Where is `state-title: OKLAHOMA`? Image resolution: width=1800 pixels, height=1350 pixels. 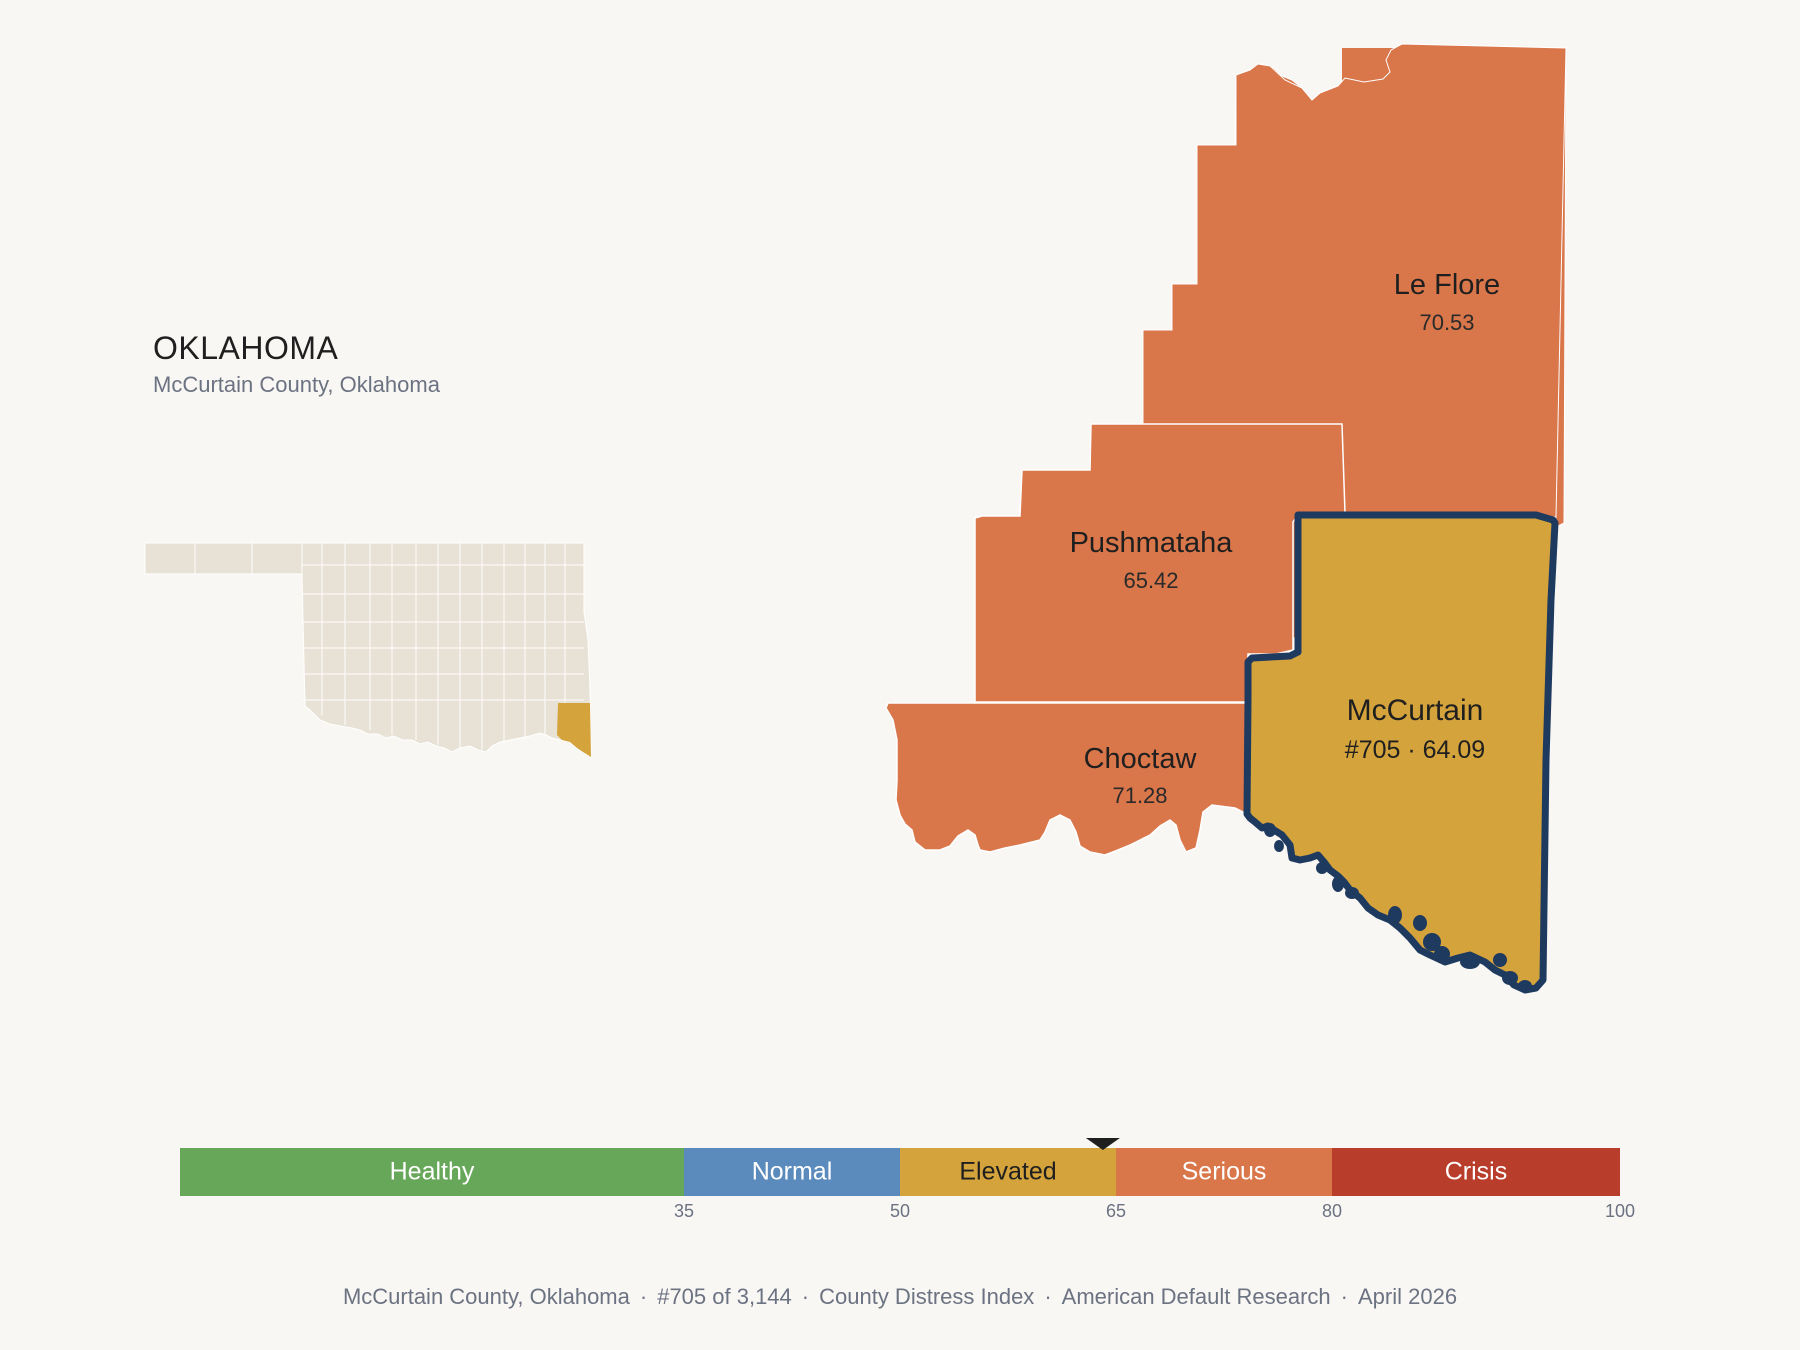
state-title: OKLAHOMA is located at coordinates (246, 348).